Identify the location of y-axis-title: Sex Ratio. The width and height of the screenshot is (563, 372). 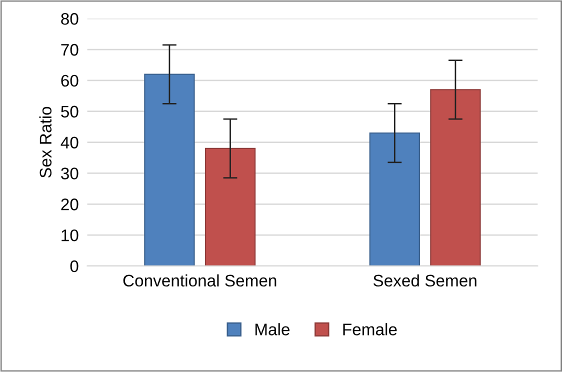
(45, 142).